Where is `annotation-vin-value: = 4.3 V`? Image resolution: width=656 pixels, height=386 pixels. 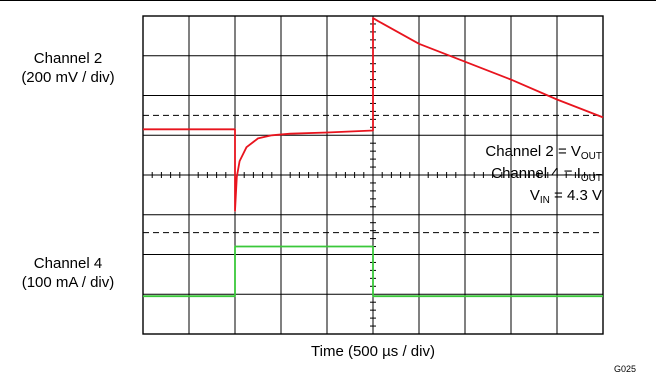
annotation-vin-value: = 4.3 V is located at coordinates (575, 195).